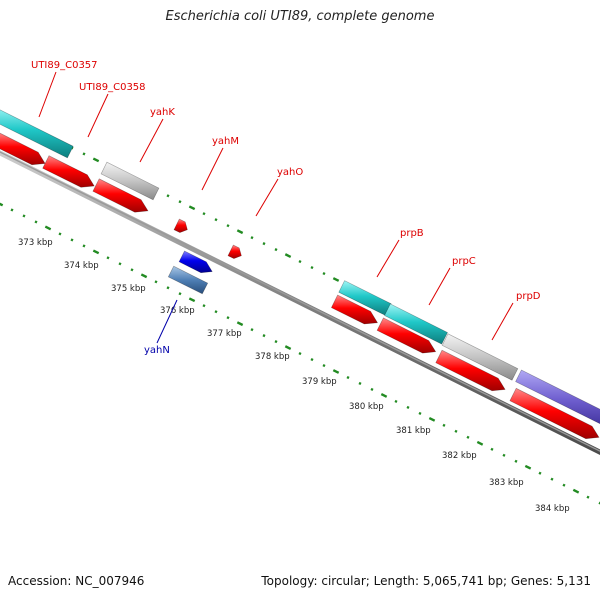 The width and height of the screenshot is (600, 600). I want to click on gene-downstream, so click(557, 398).